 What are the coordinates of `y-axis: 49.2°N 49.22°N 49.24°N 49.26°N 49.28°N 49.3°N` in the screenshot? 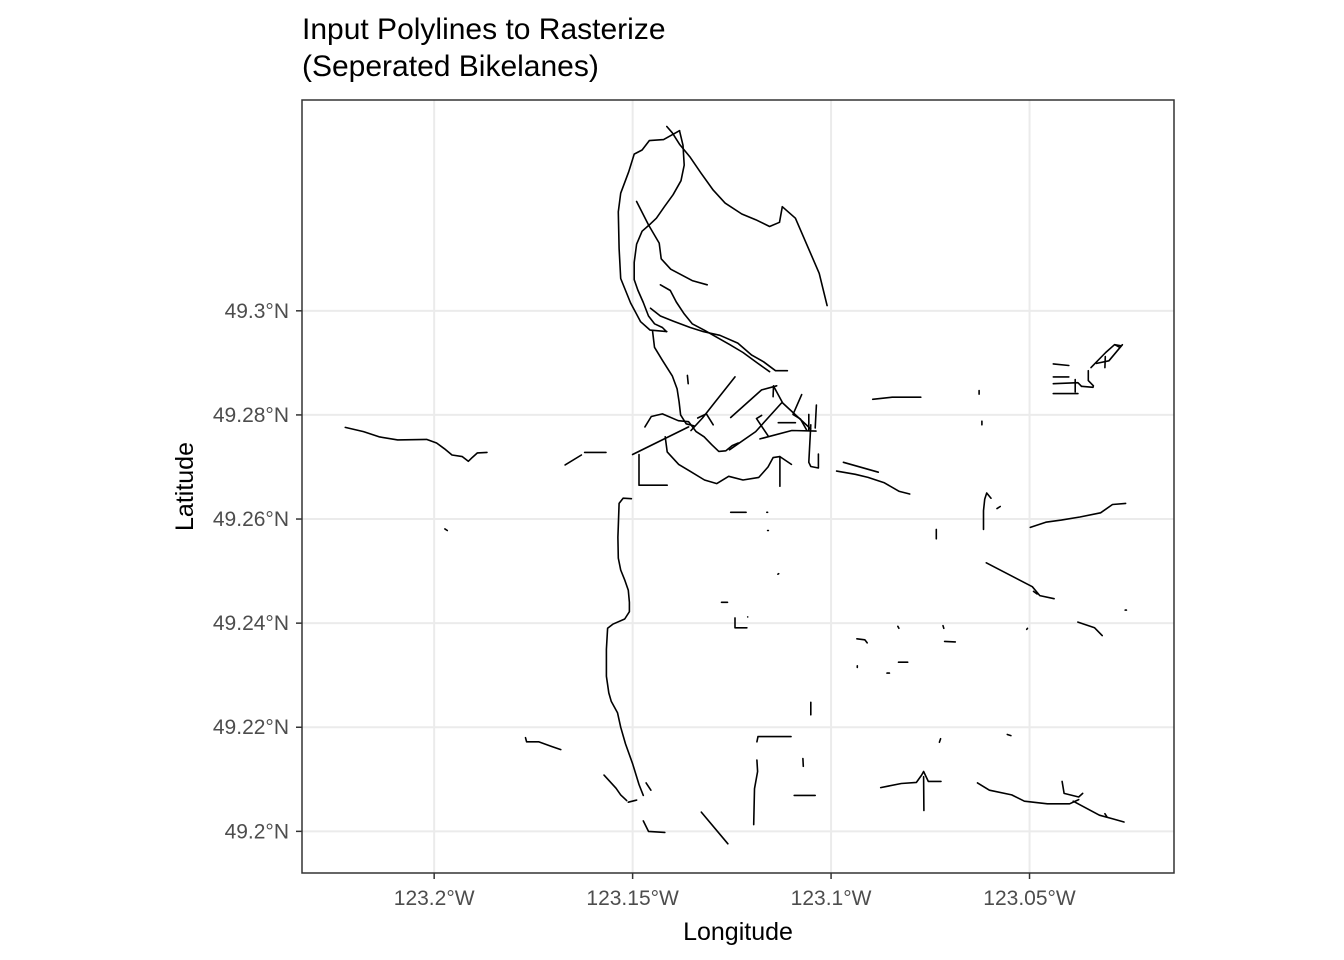 It's located at (257, 571).